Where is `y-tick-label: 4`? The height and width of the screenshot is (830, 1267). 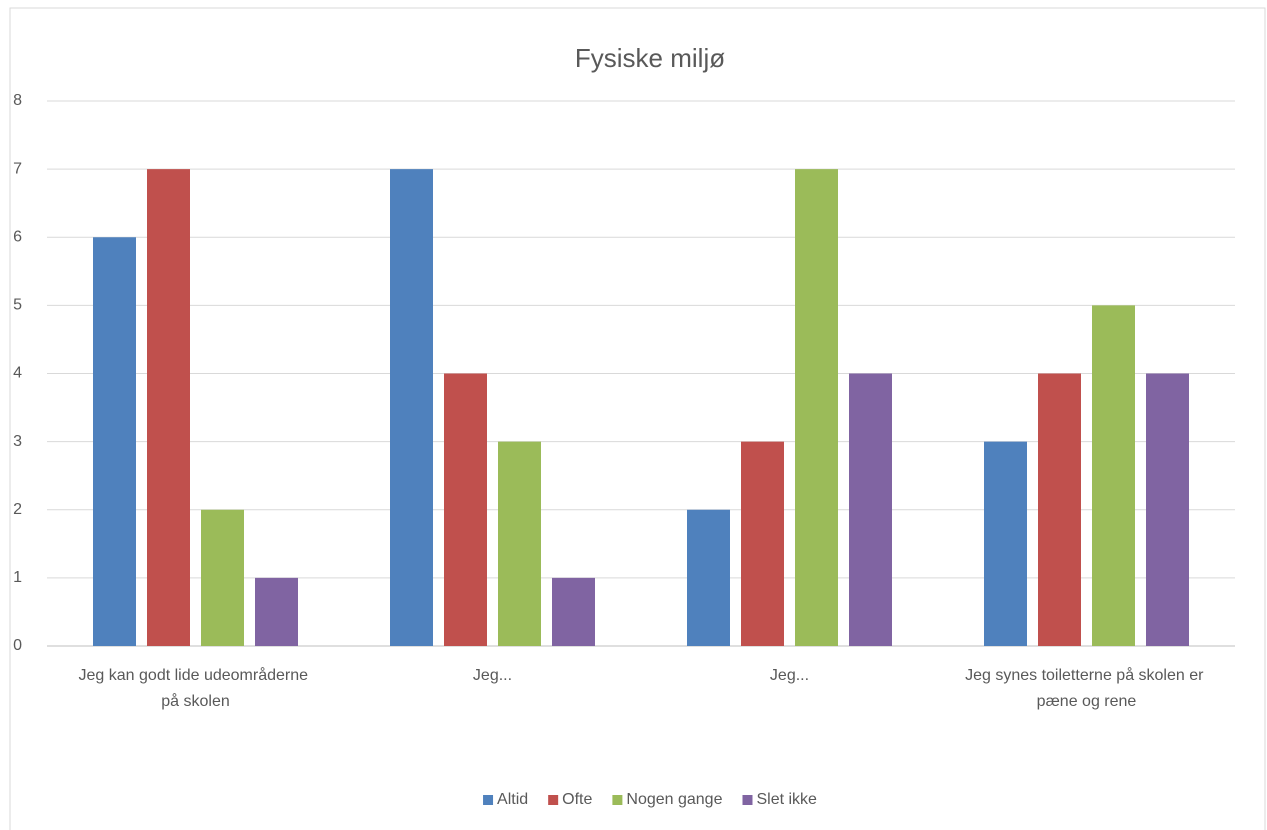 y-tick-label: 4 is located at coordinates (17, 373).